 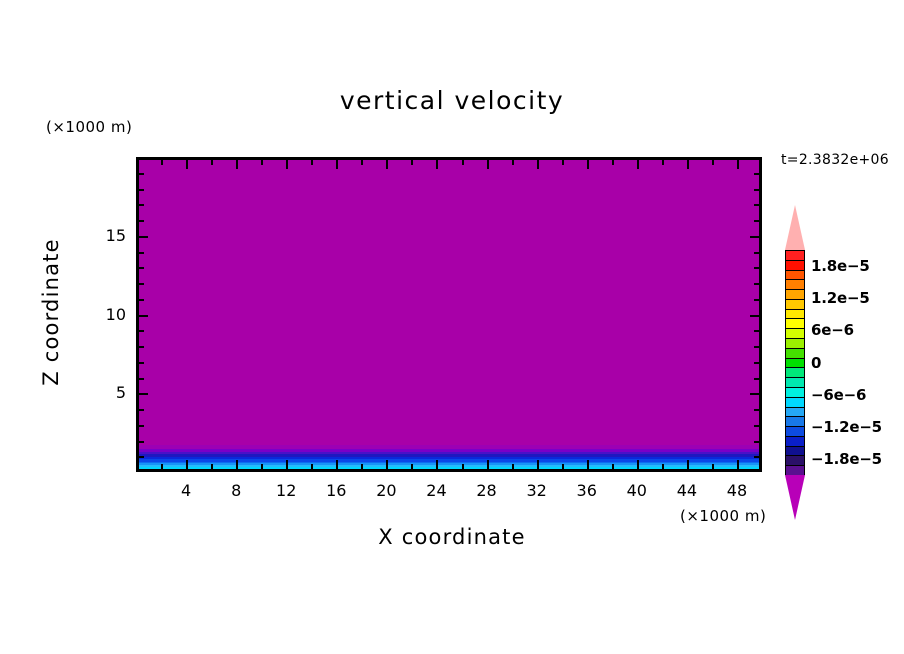 I want to click on colorbar-tick-label: 0, so click(x=816, y=362).